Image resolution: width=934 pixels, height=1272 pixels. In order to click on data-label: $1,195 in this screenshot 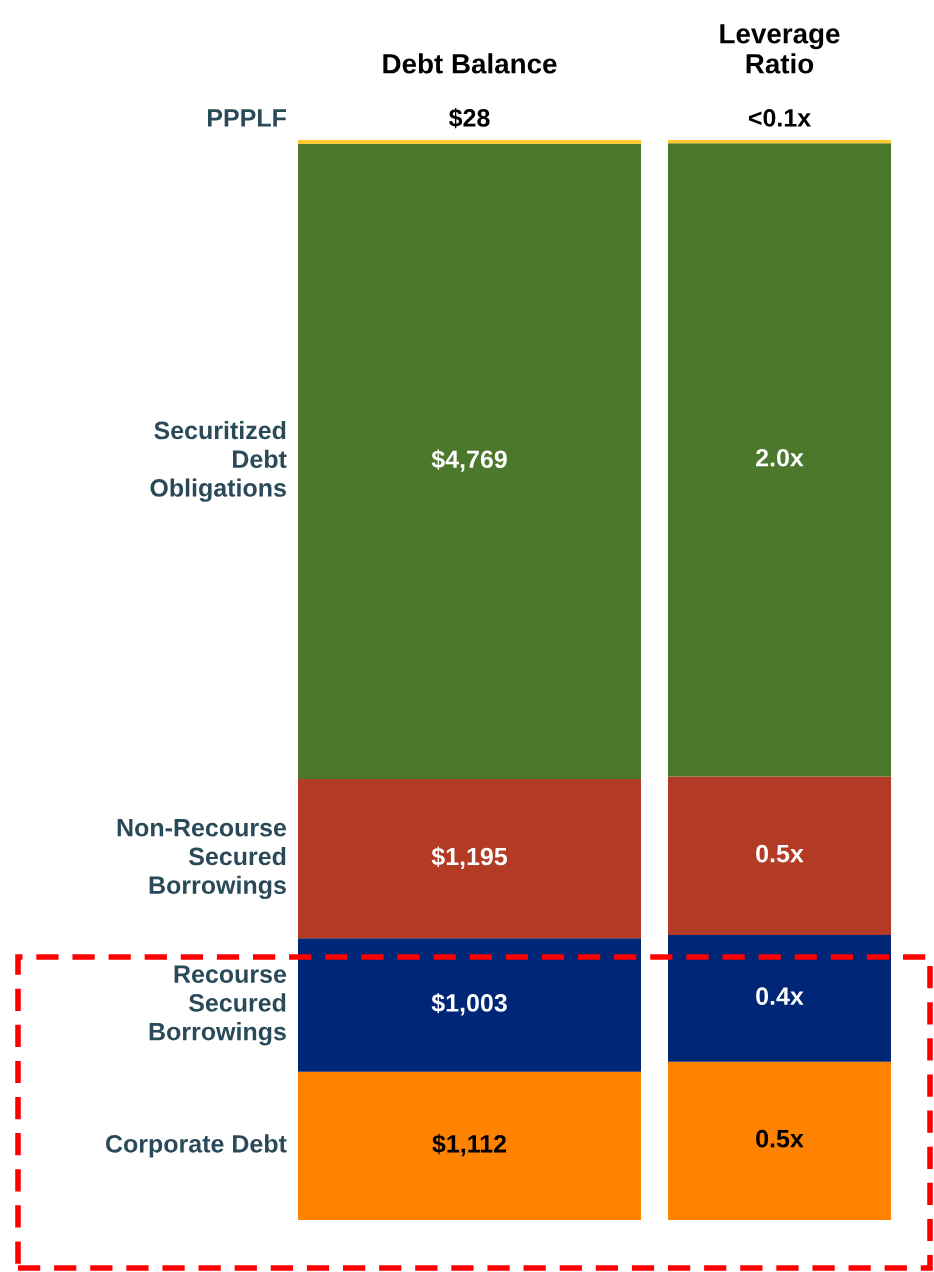, I will do `click(469, 857)`.